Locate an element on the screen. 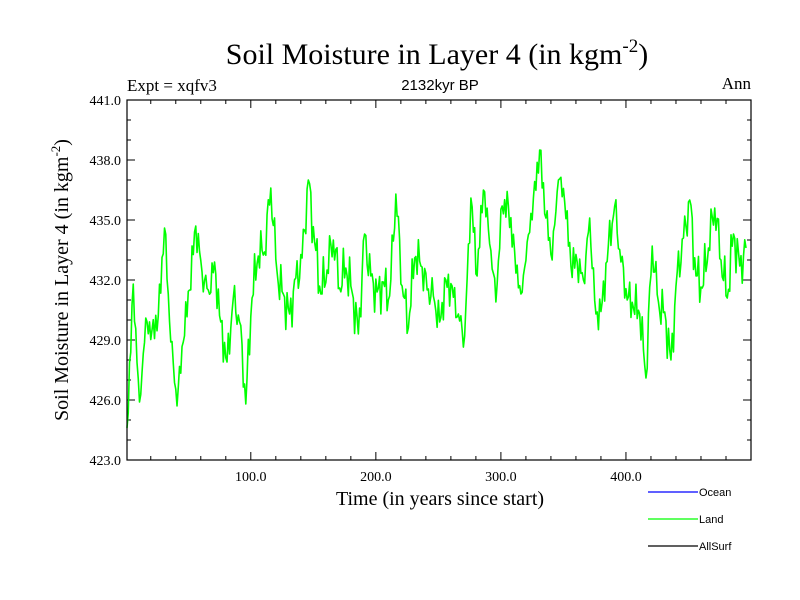 The width and height of the screenshot is (800, 600). y-tick-label: 441.0 is located at coordinates (106, 101).